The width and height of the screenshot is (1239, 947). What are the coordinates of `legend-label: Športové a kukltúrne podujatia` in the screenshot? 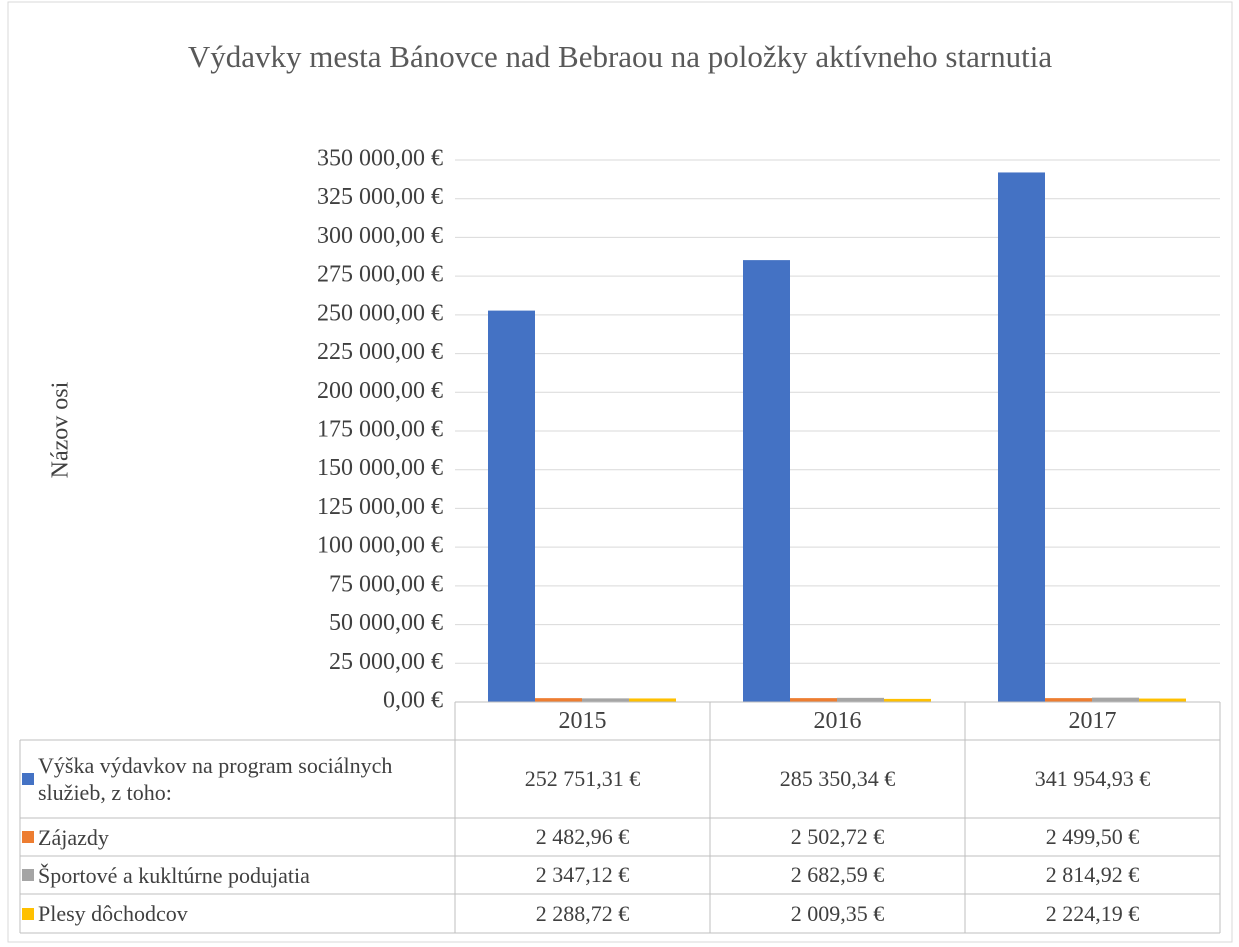 It's located at (174, 875).